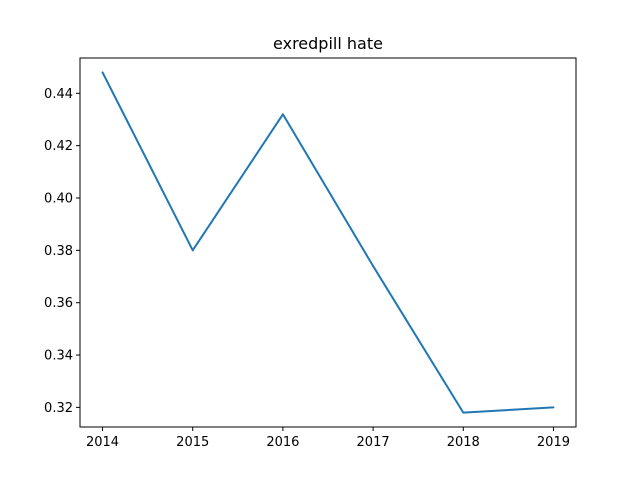  Describe the element at coordinates (102, 442) in the screenshot. I see `x-tick-label: 2014` at that location.